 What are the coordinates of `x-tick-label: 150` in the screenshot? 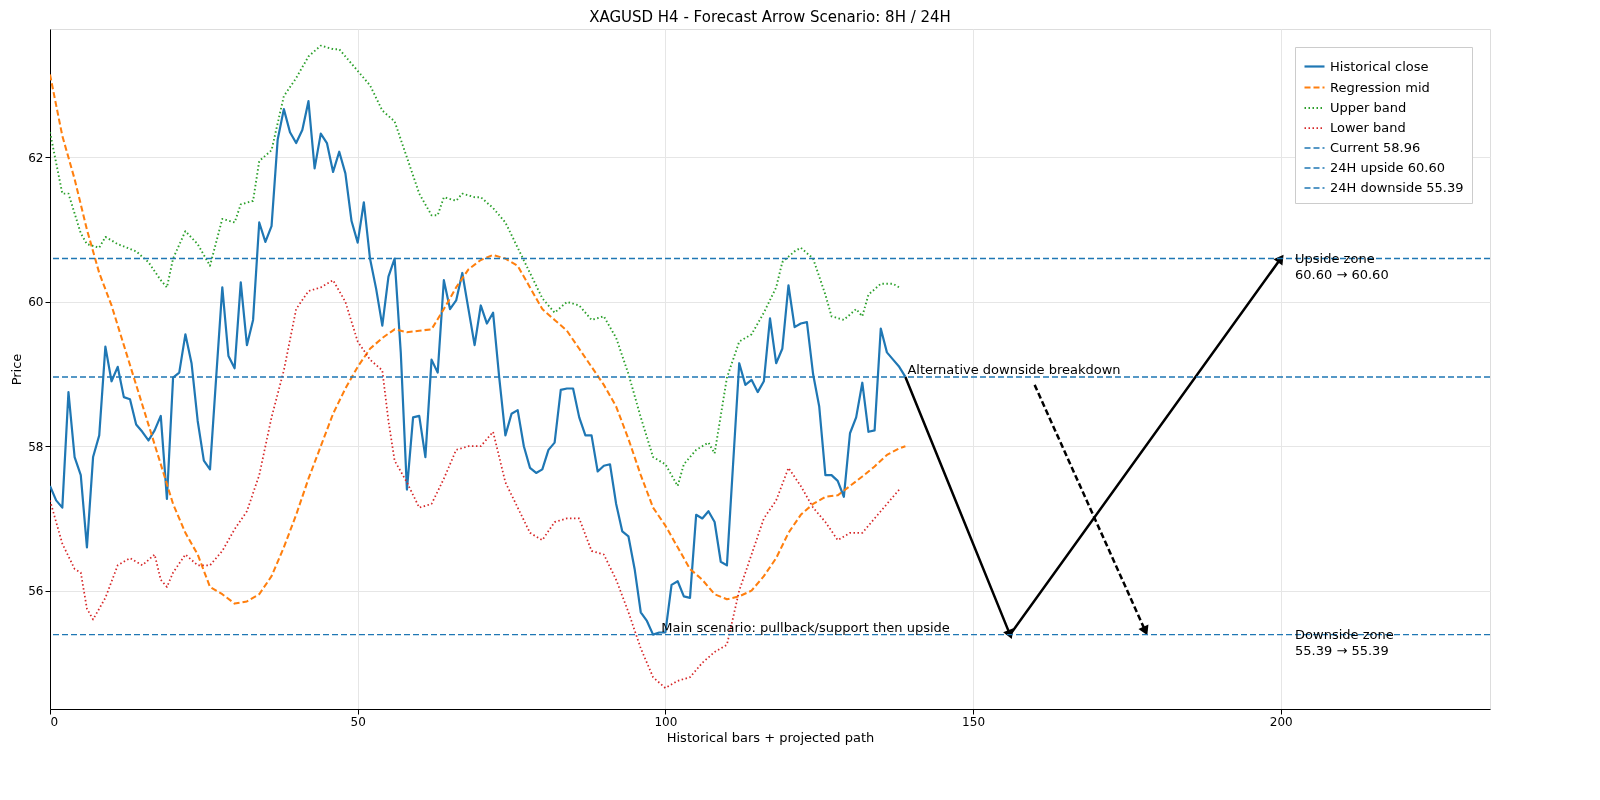 It's located at (974, 721).